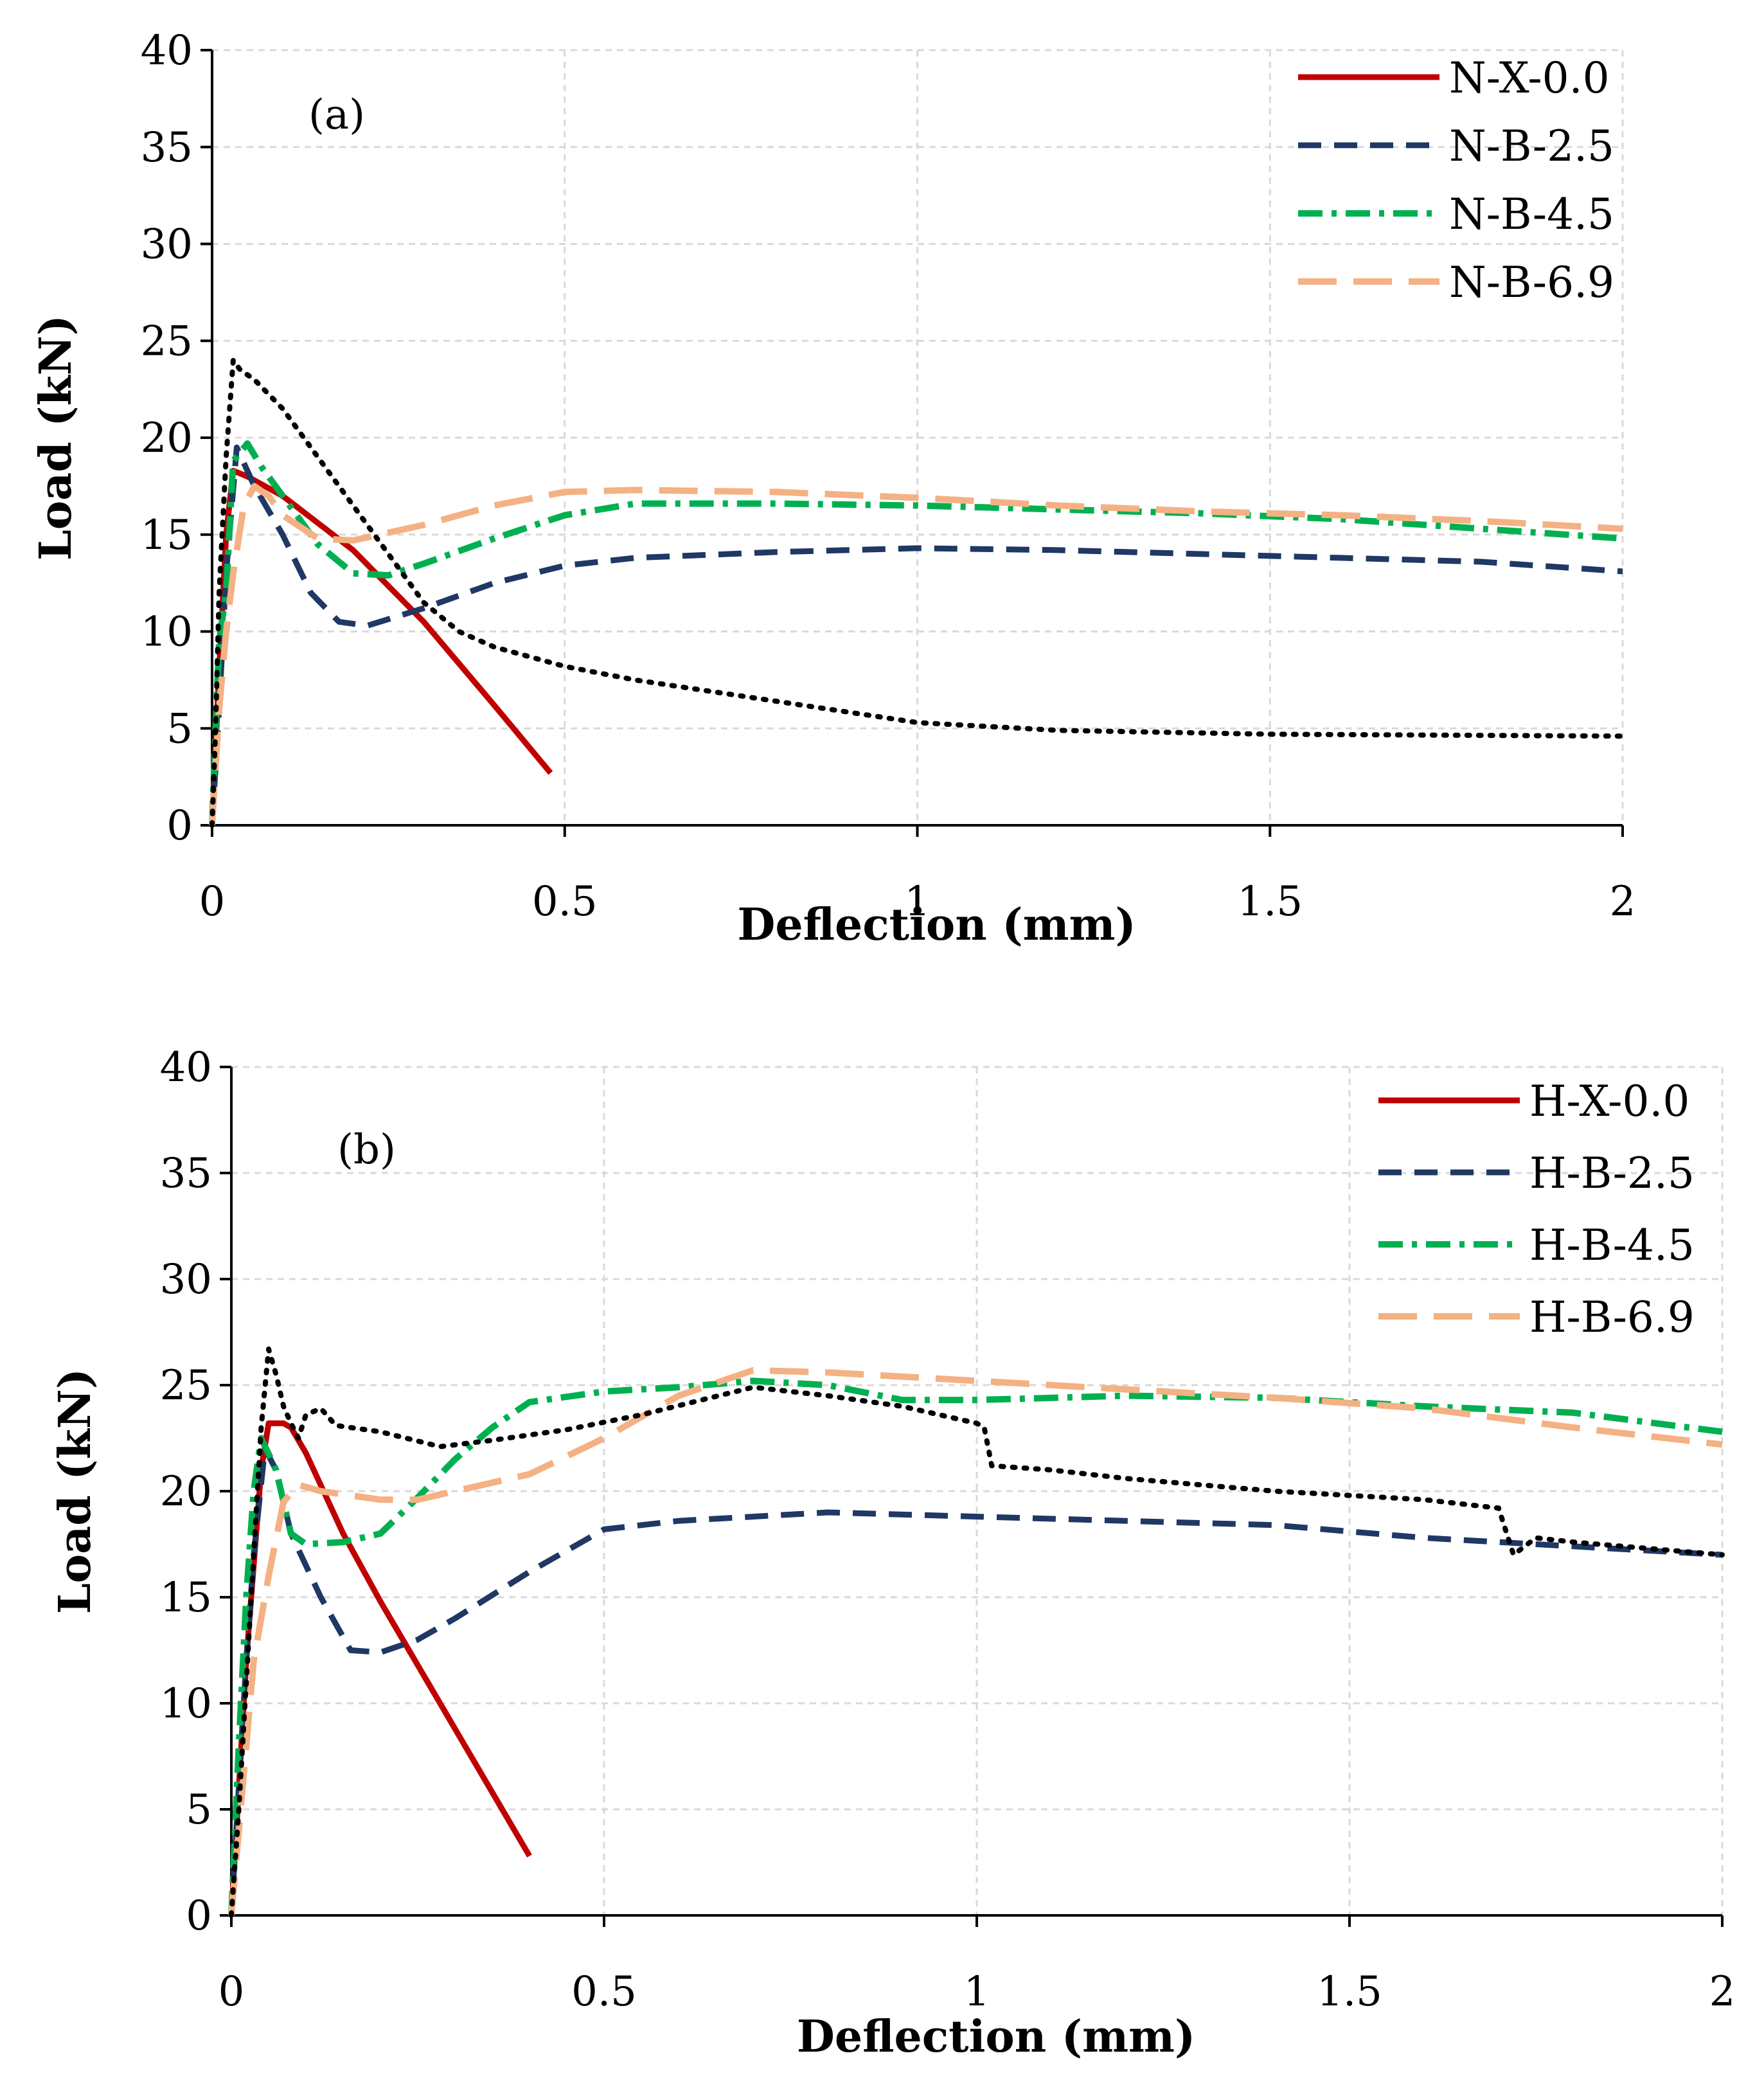 Image resolution: width=1764 pixels, height=2087 pixels. I want to click on series-line-n-x-0.0, so click(381, 646).